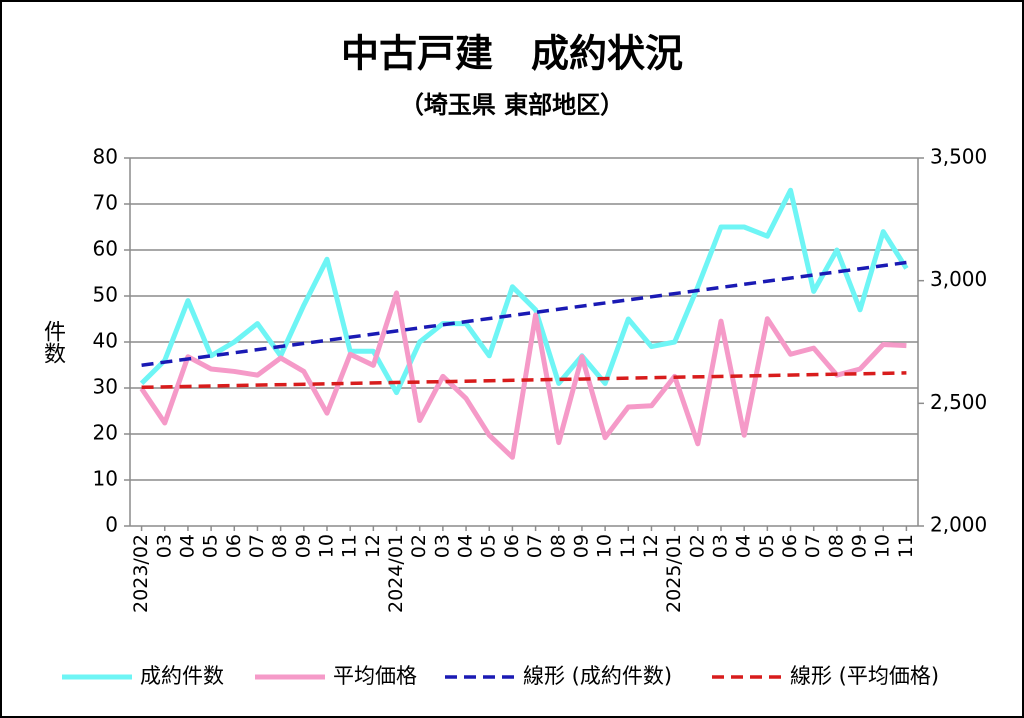 Image resolution: width=1024 pixels, height=718 pixels. Describe the element at coordinates (375, 676) in the screenshot. I see `legend-label: 平均価格` at that location.